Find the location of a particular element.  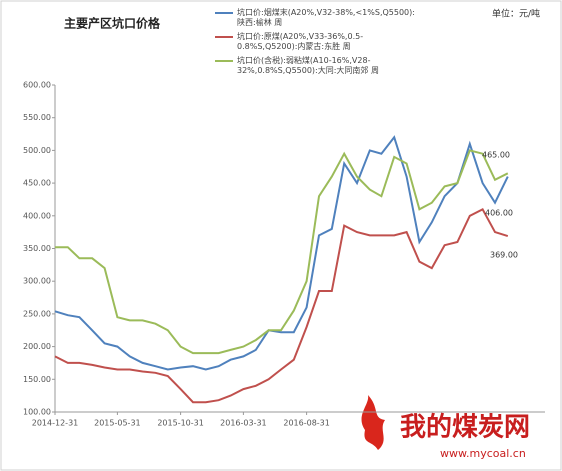

y-tick-label: 300.00 is located at coordinates (37, 281).